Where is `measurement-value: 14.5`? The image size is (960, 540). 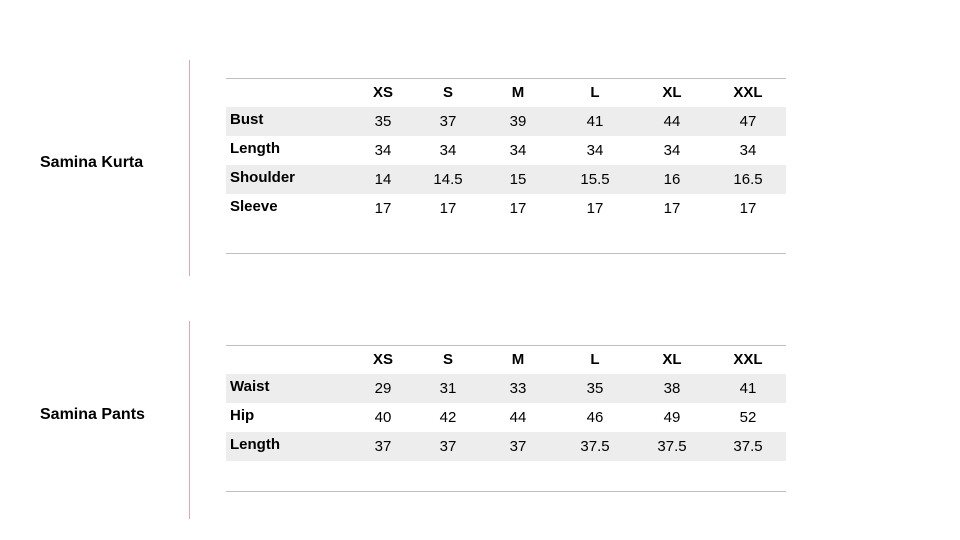 measurement-value: 14.5 is located at coordinates (448, 179).